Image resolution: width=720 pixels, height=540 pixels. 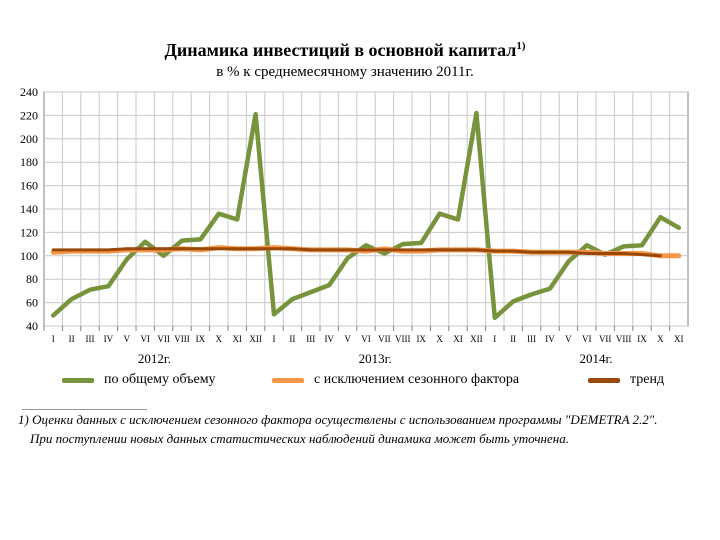 What do you see at coordinates (29, 162) in the screenshot?
I see `y-tick-label: 180` at bounding box center [29, 162].